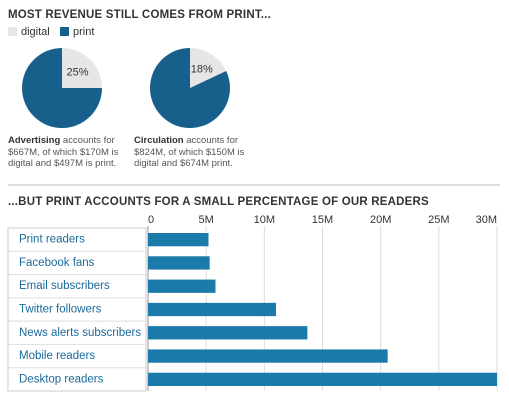 This screenshot has width=509, height=401. Describe the element at coordinates (438, 220) in the screenshot. I see `x-tick-label: 25M` at that location.